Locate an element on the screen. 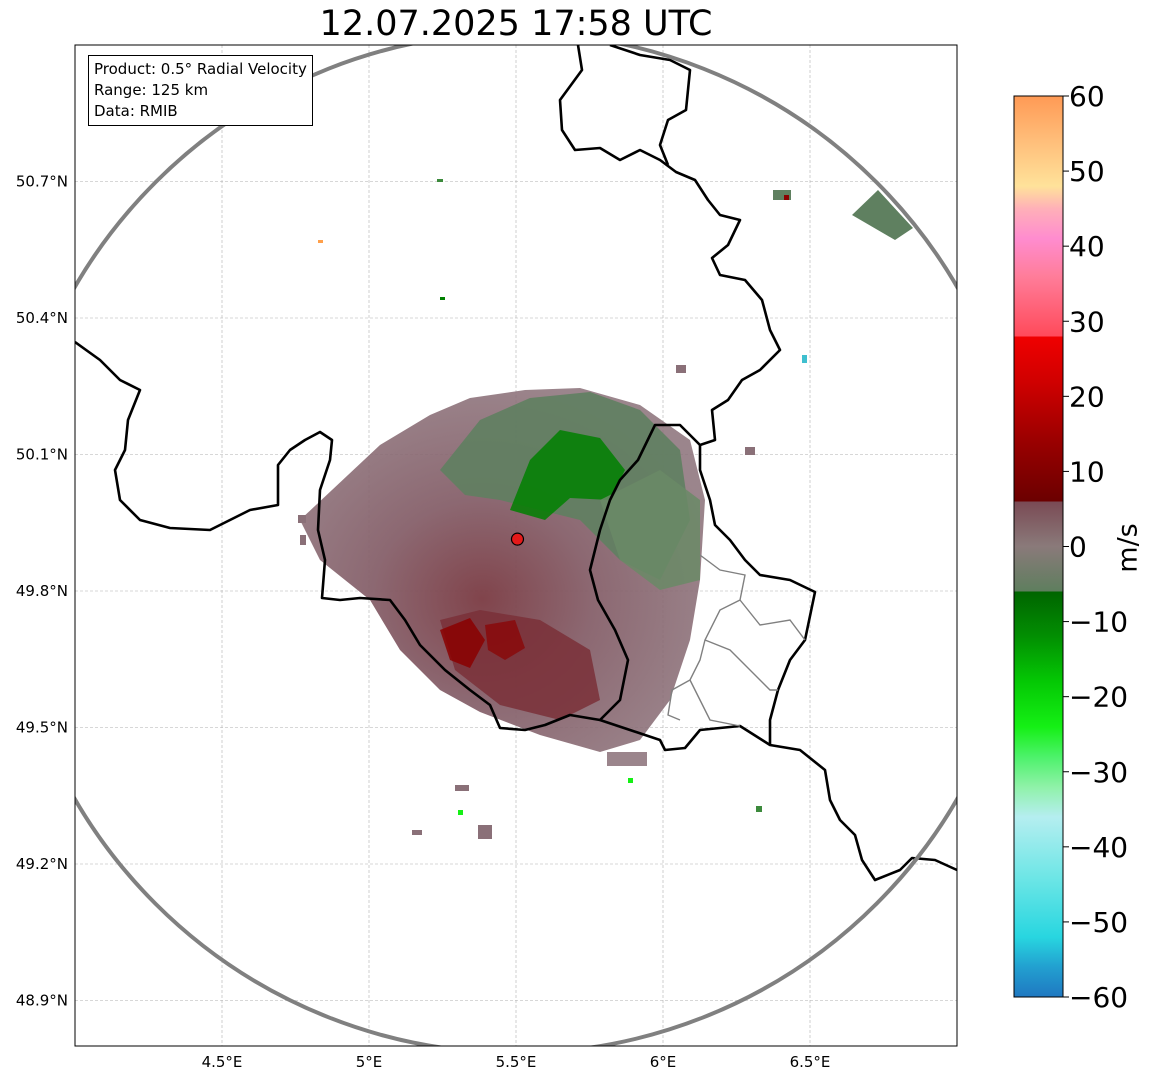 This screenshot has width=1171, height=1081. longitude-tick-labels: 4.5°E 5°E 5.5°E 6°E 6.5°E is located at coordinates (516, 1062).